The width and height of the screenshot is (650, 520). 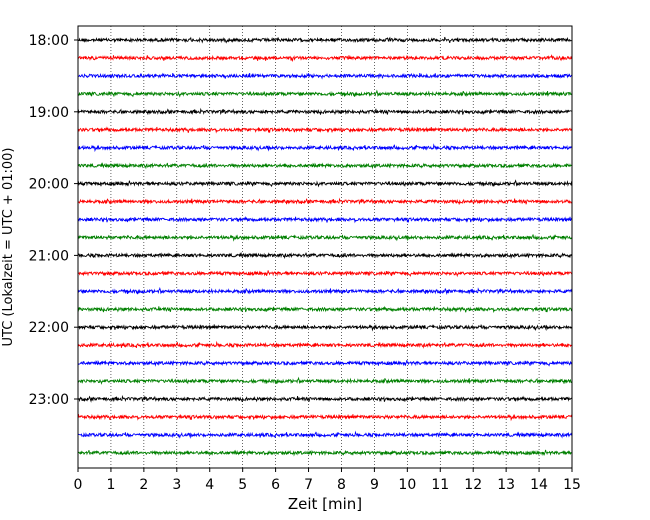 What do you see at coordinates (53, 220) in the screenshot?
I see `y-axis-ticks: 18:00 19:00 20:00 21:00 22:00 23:00` at bounding box center [53, 220].